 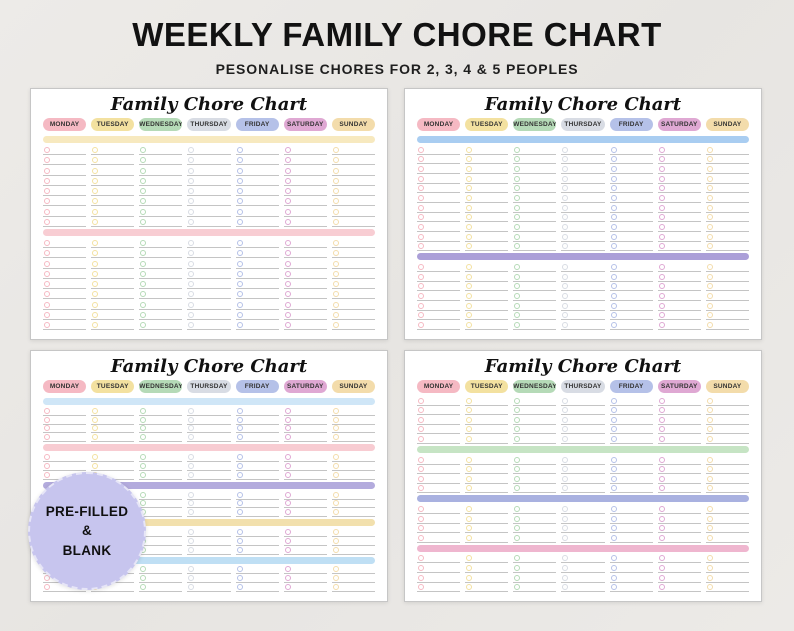 I want to click on day-pill-thursday: THURSDAY, so click(x=583, y=124).